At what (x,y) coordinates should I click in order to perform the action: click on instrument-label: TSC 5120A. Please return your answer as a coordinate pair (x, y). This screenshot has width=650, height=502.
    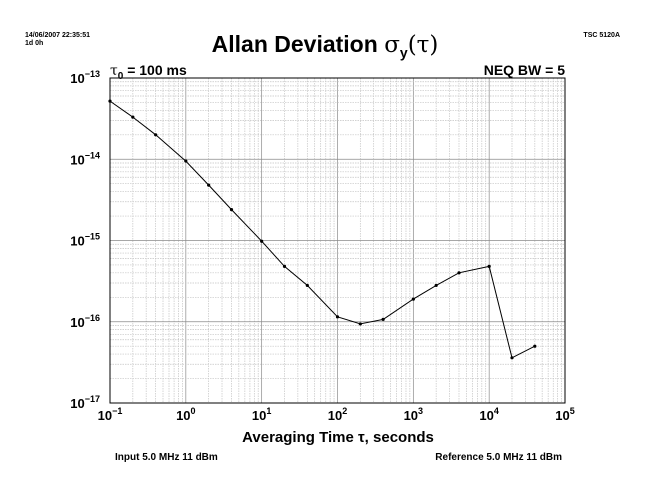
    Looking at the image, I should click on (601, 35).